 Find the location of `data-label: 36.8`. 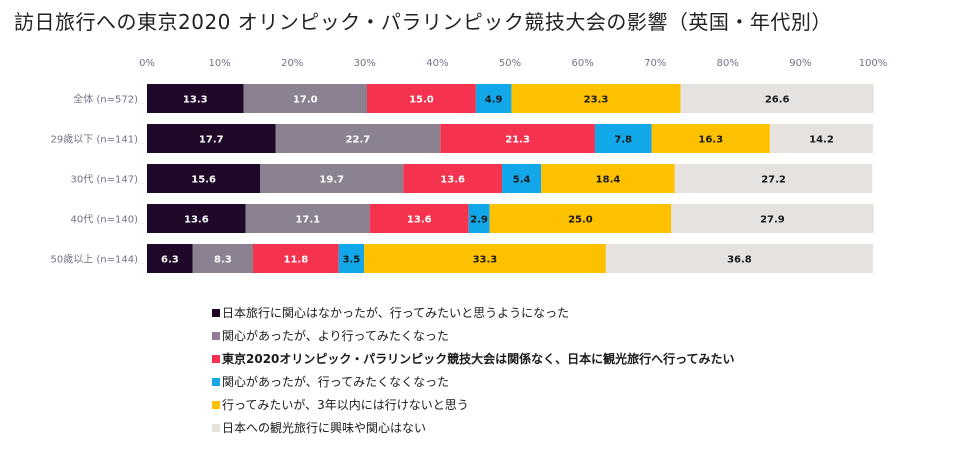

data-label: 36.8 is located at coordinates (739, 260).